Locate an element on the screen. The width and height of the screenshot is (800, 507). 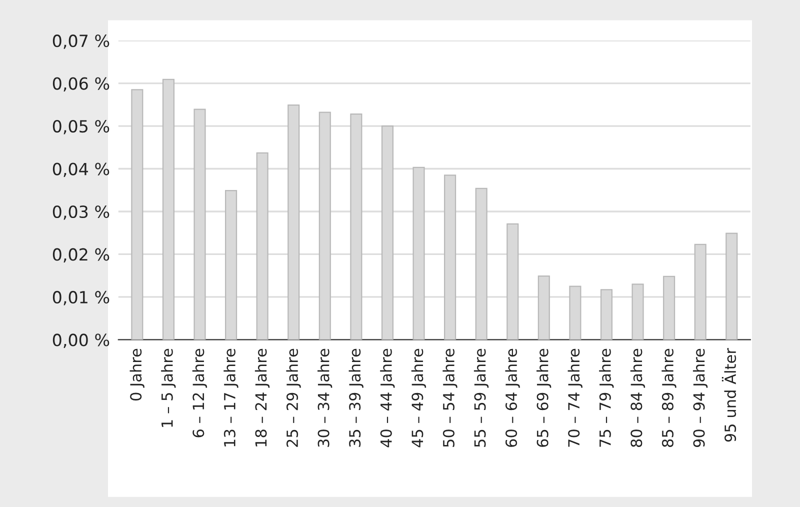
x-tick-label: 35 – 39 Jahre is located at coordinates (356, 397).